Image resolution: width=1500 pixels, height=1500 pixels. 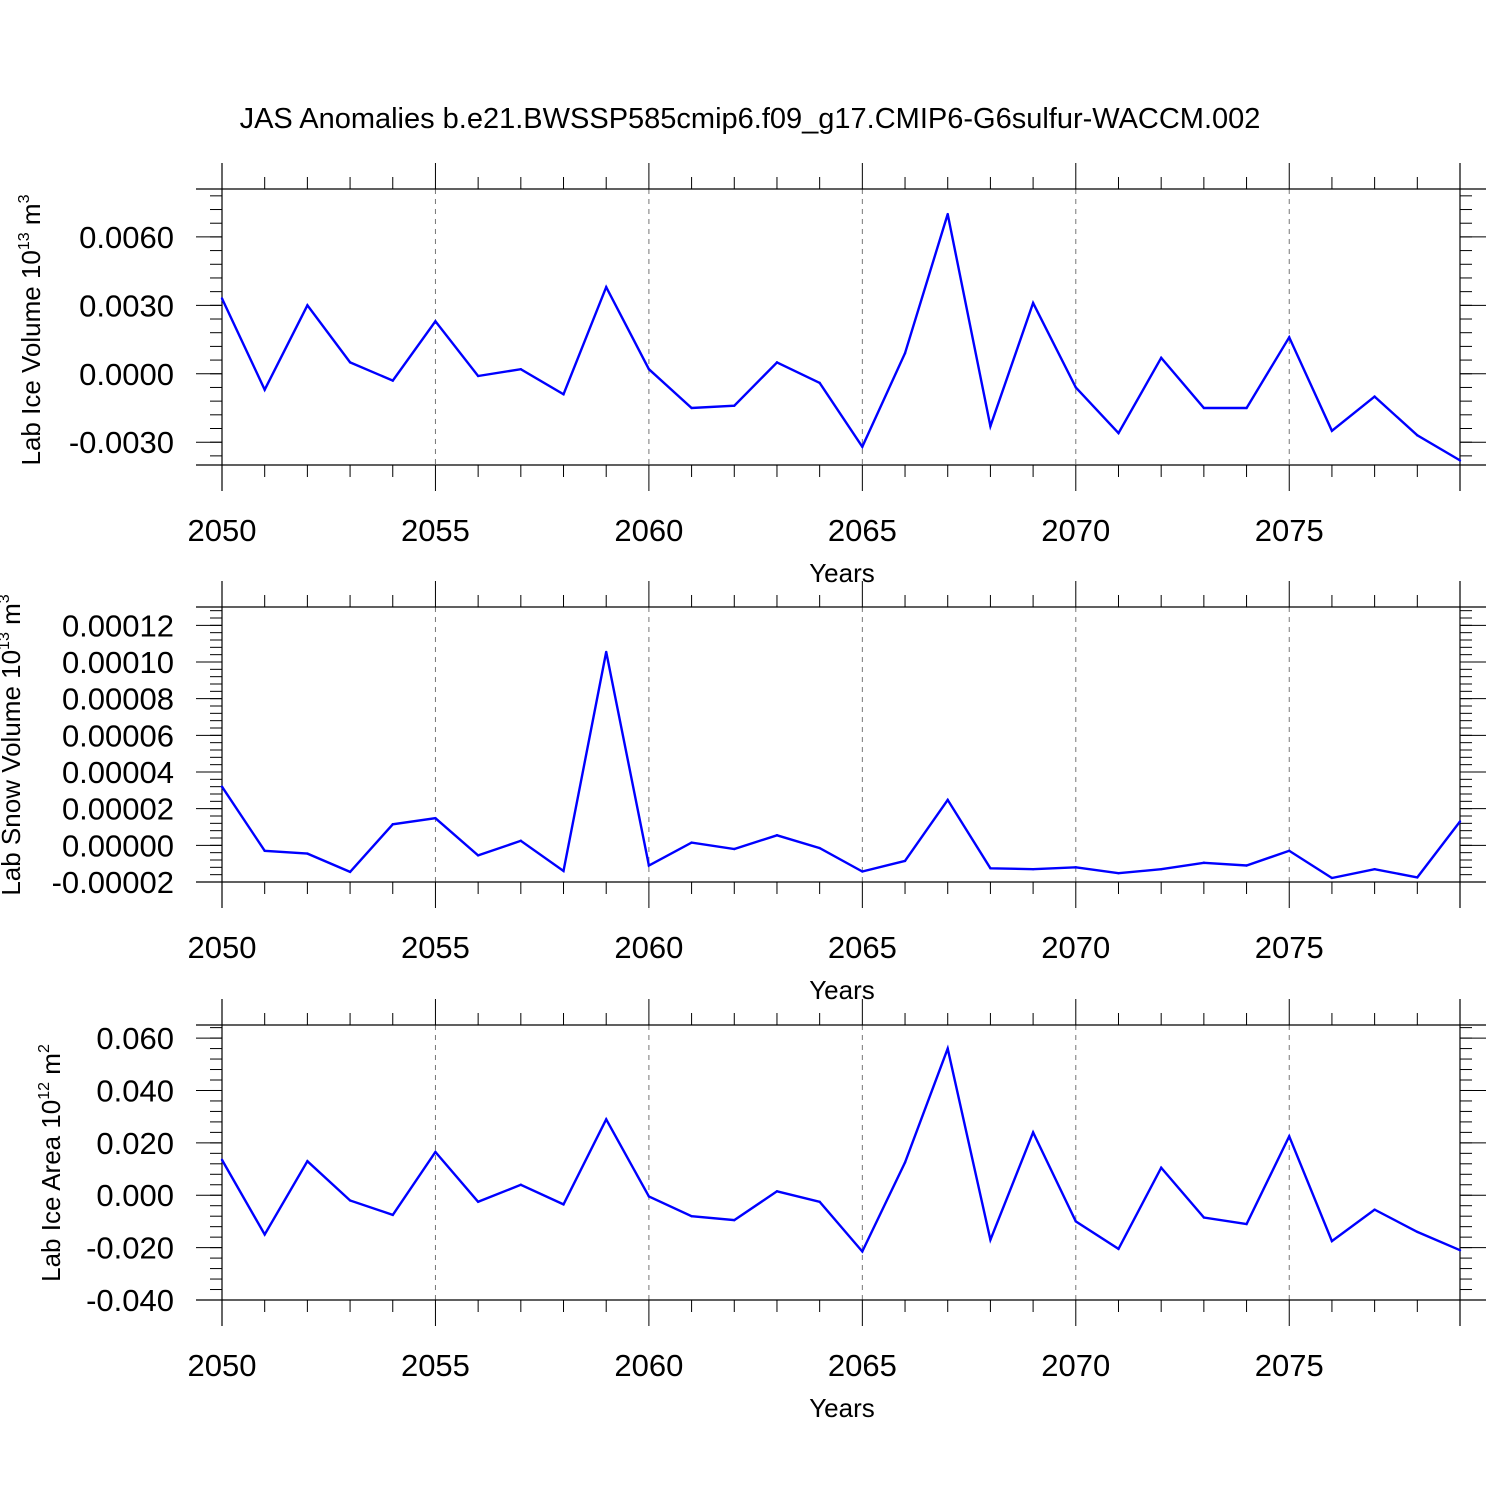 I want to click on y-tick-label: 0.060, so click(x=135, y=1038).